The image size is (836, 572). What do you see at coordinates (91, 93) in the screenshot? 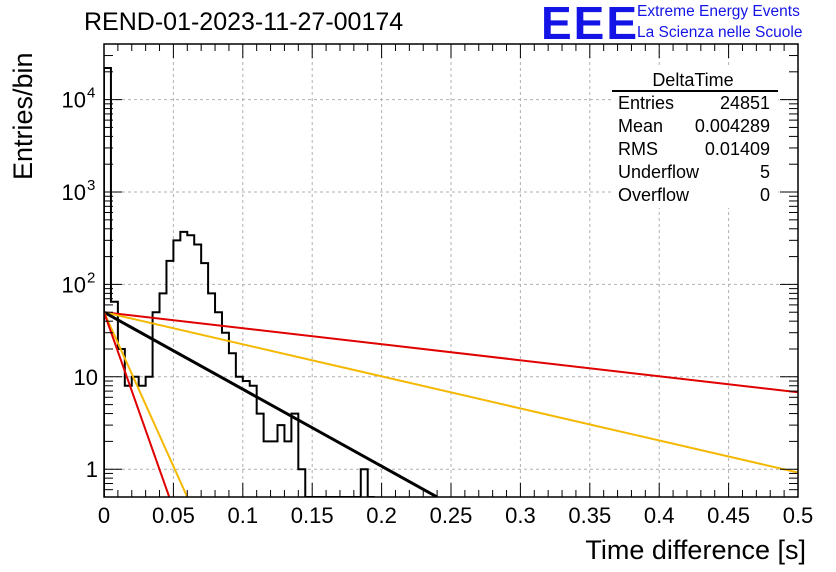
I see `y-tick-exponent: 4` at bounding box center [91, 93].